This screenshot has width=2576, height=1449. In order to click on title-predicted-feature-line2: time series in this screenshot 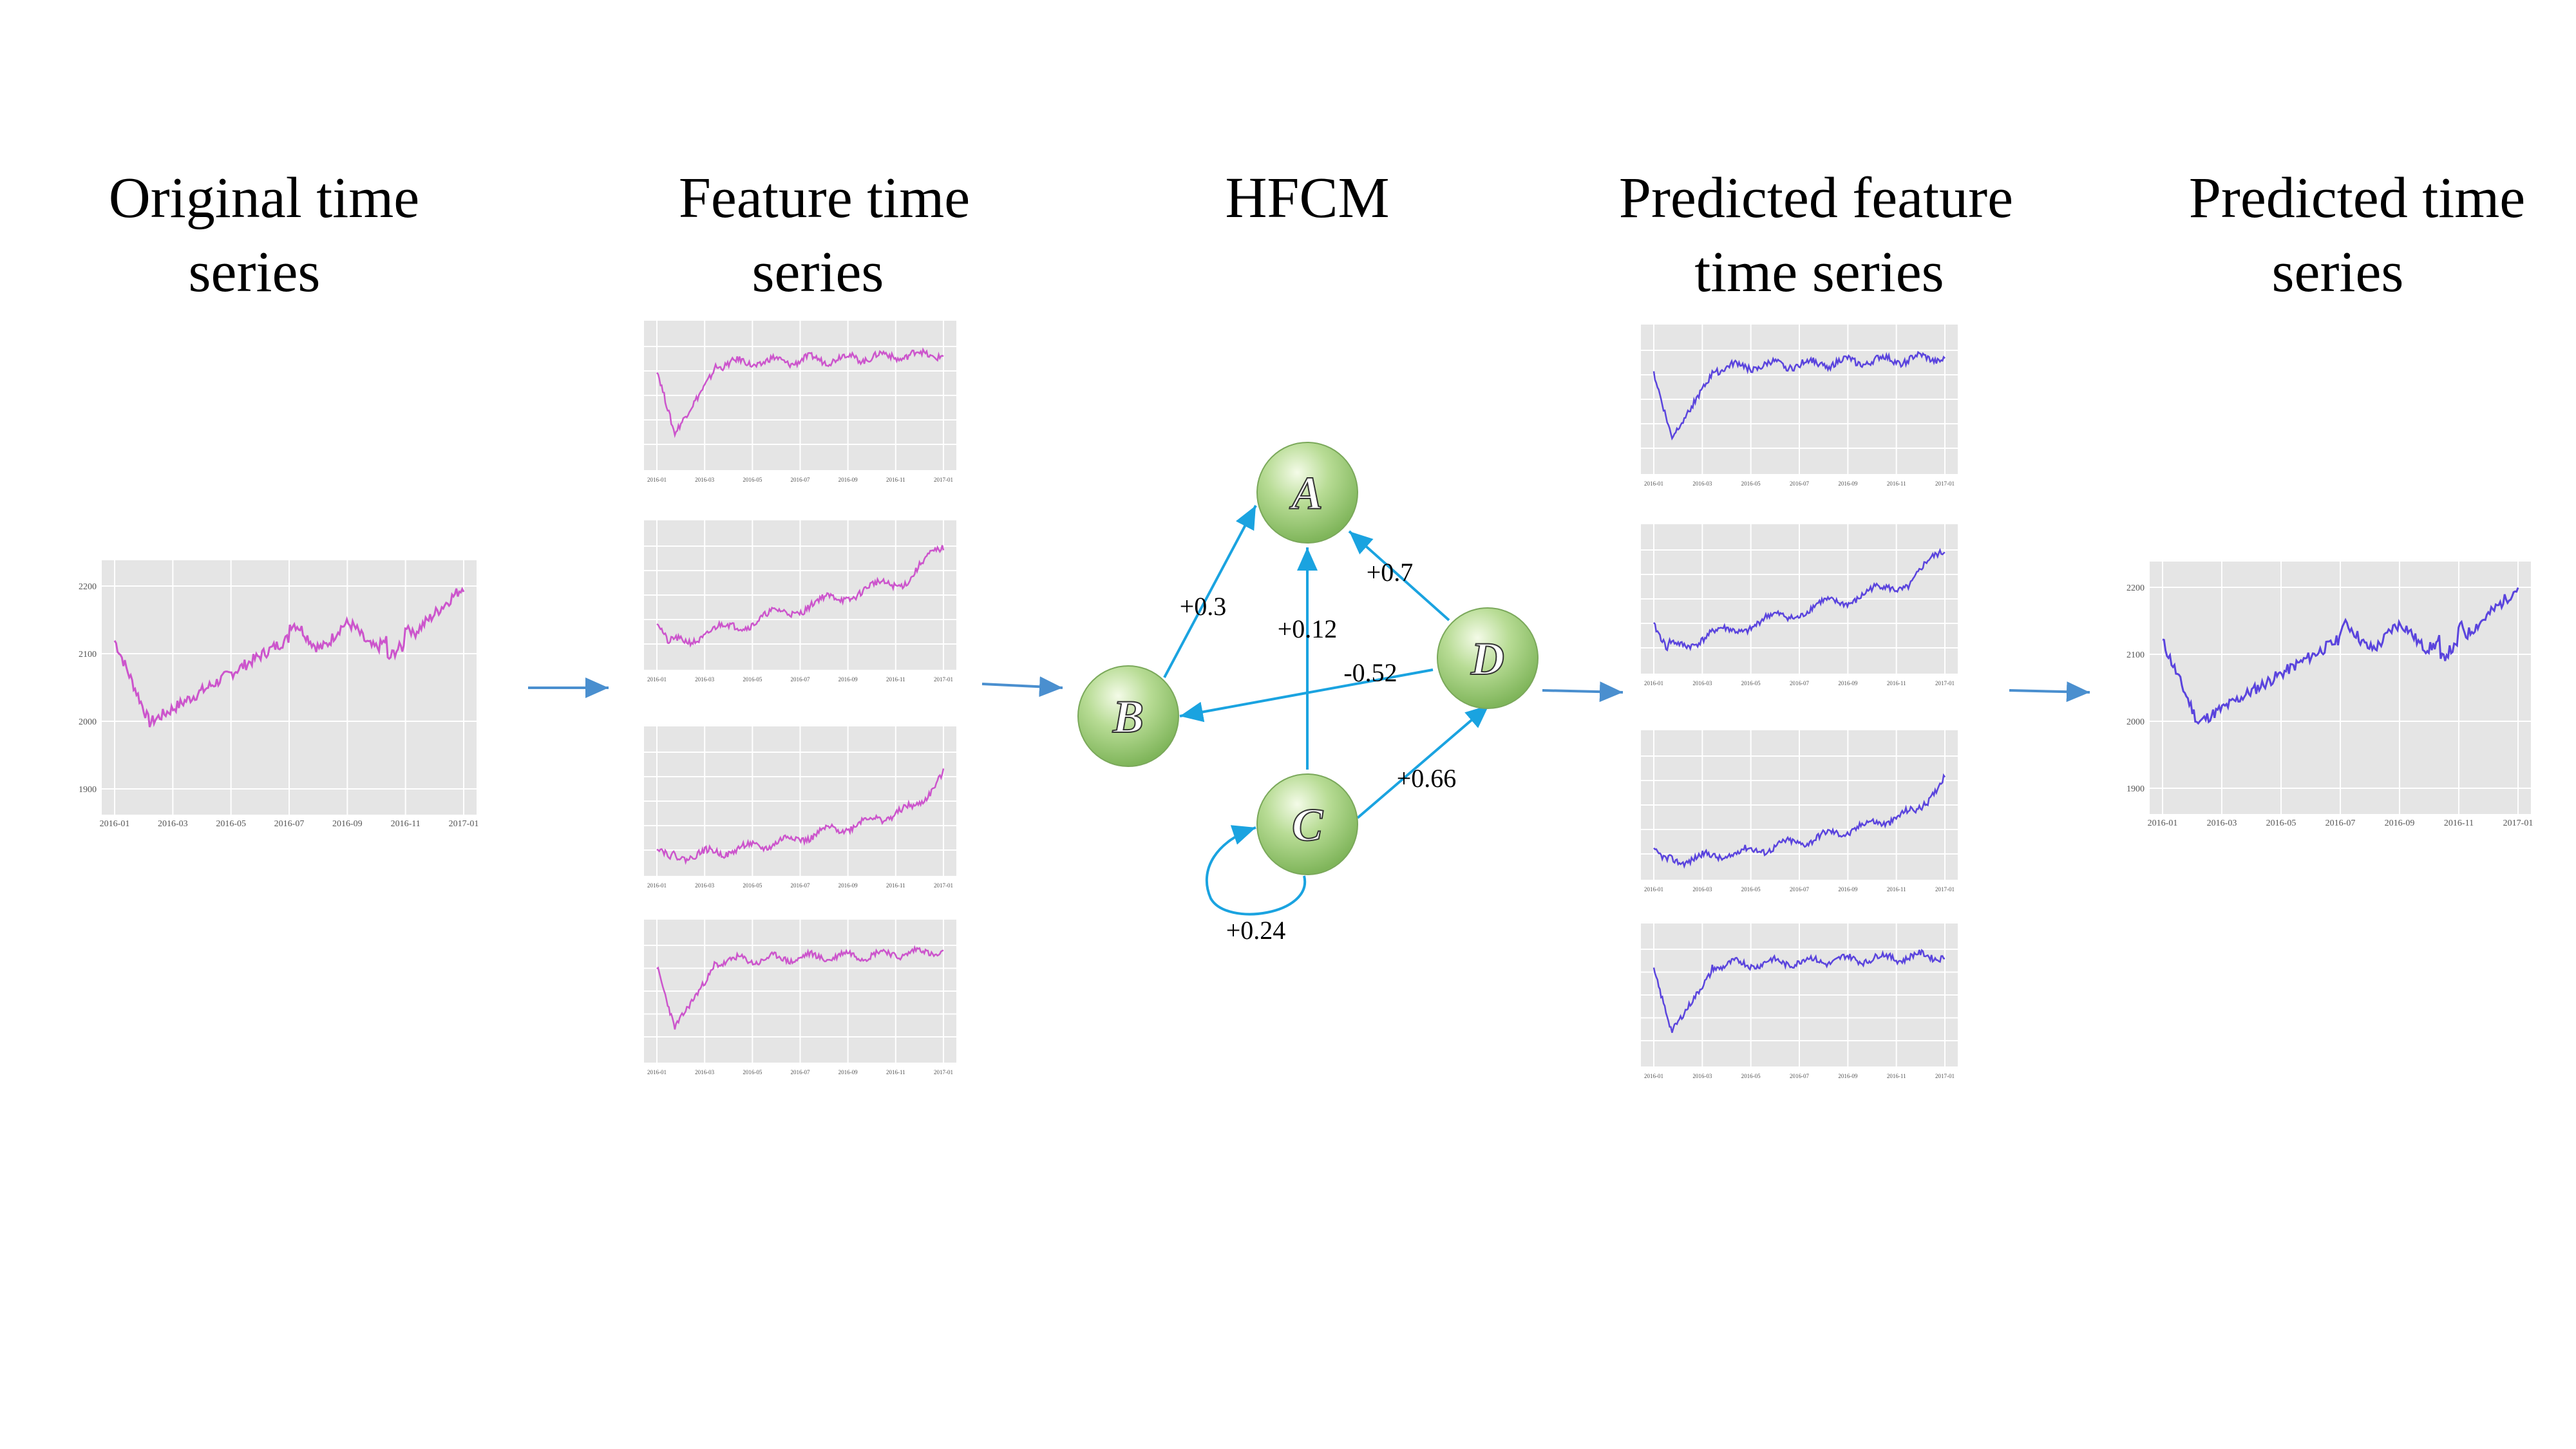, I will do `click(1819, 272)`.